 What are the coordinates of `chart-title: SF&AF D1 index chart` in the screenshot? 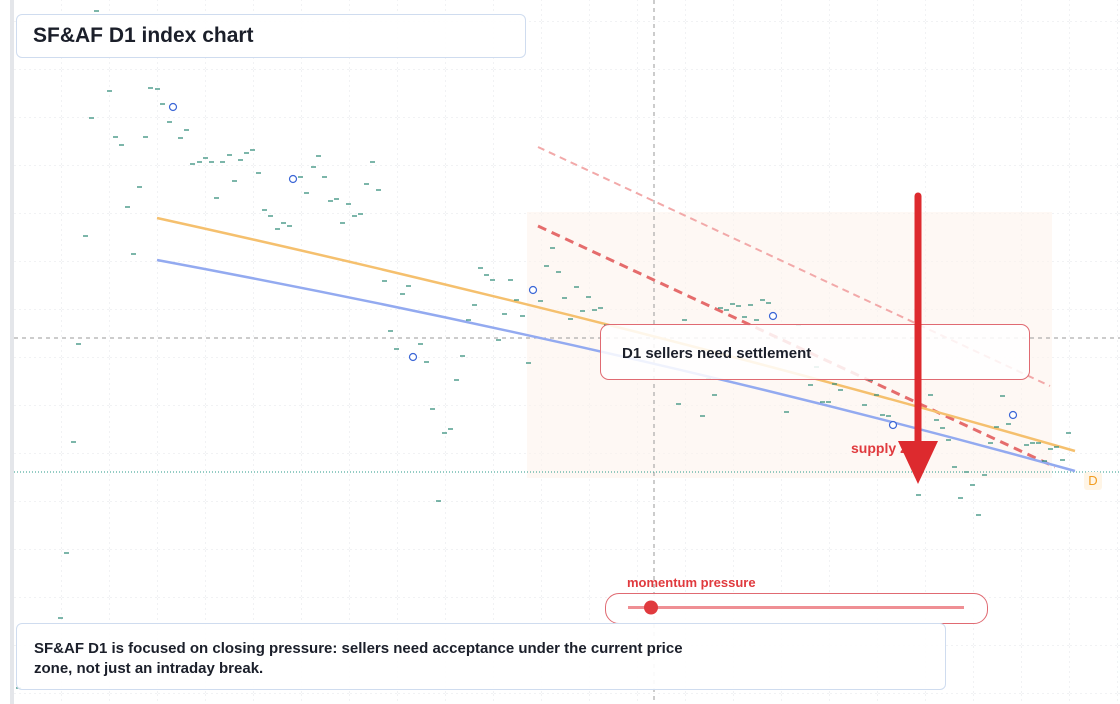 It's located at (271, 36).